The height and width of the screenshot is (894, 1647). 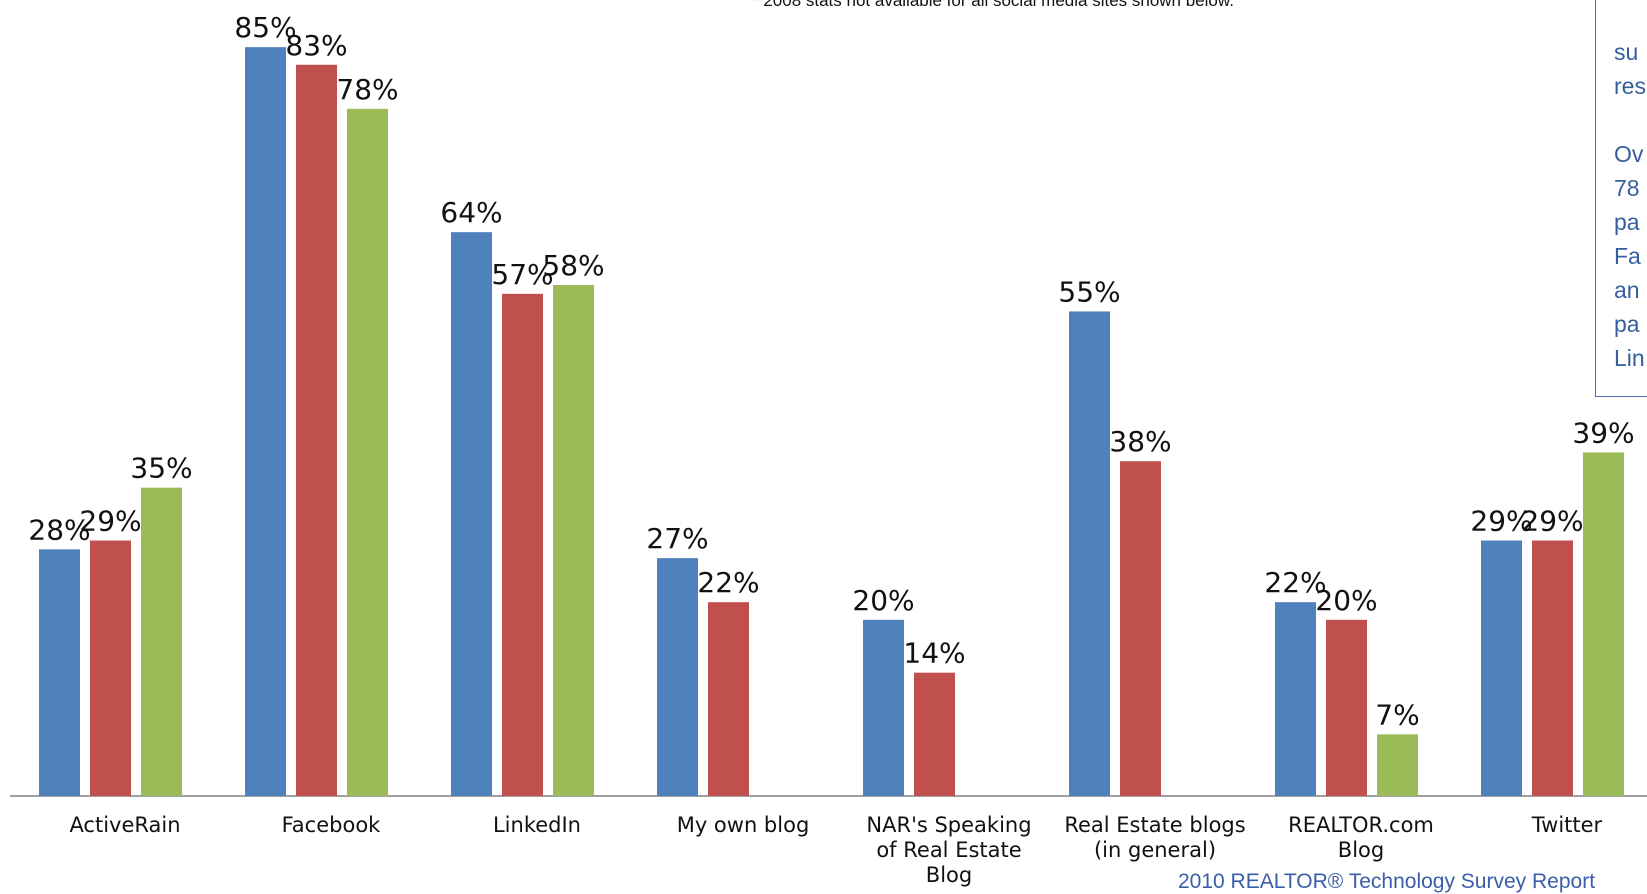 What do you see at coordinates (110, 521) in the screenshot?
I see `data-label-1-series-2: 29%` at bounding box center [110, 521].